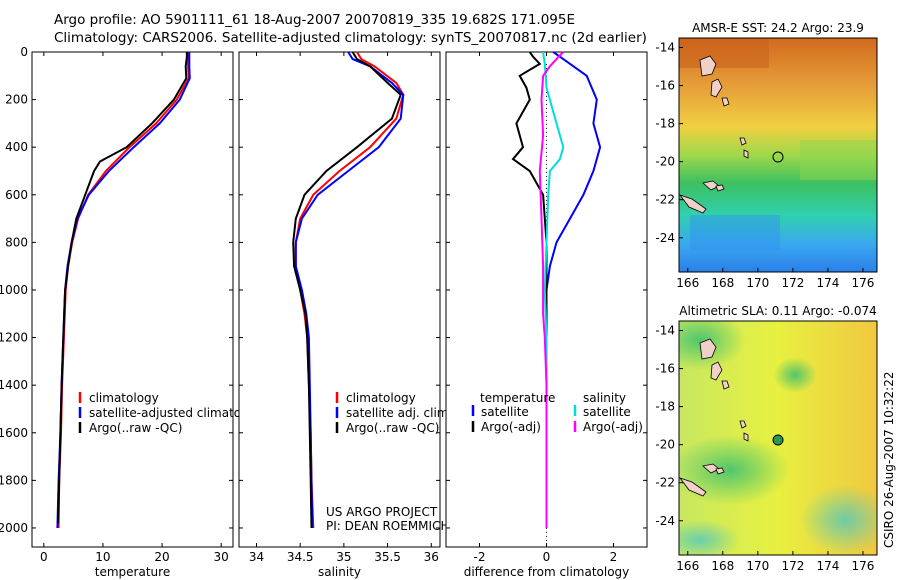 The image size is (900, 580). Describe the element at coordinates (387, 526) in the screenshot. I see `project-annotation: PI: DEAN ROEMMICH` at that location.